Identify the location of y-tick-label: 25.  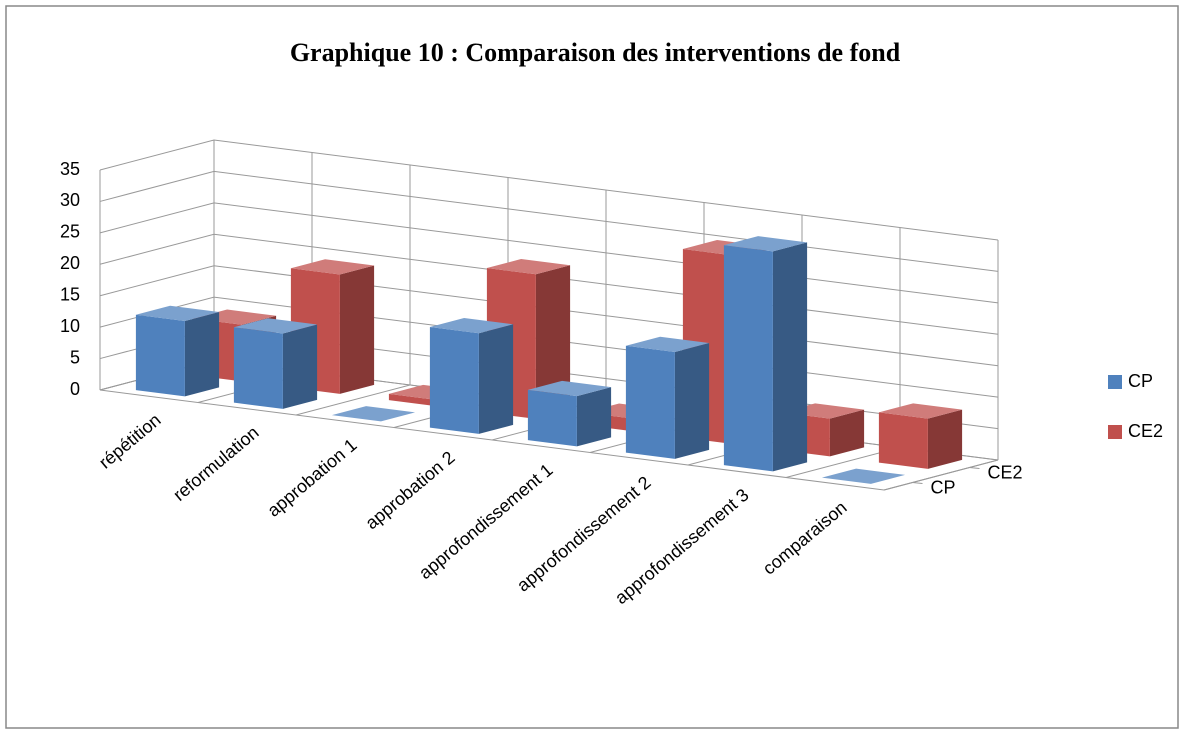
(70, 232).